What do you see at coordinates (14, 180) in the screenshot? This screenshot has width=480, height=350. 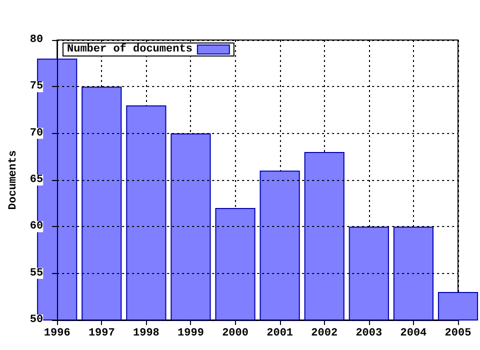 I see `y-axis-title: Documents` at bounding box center [14, 180].